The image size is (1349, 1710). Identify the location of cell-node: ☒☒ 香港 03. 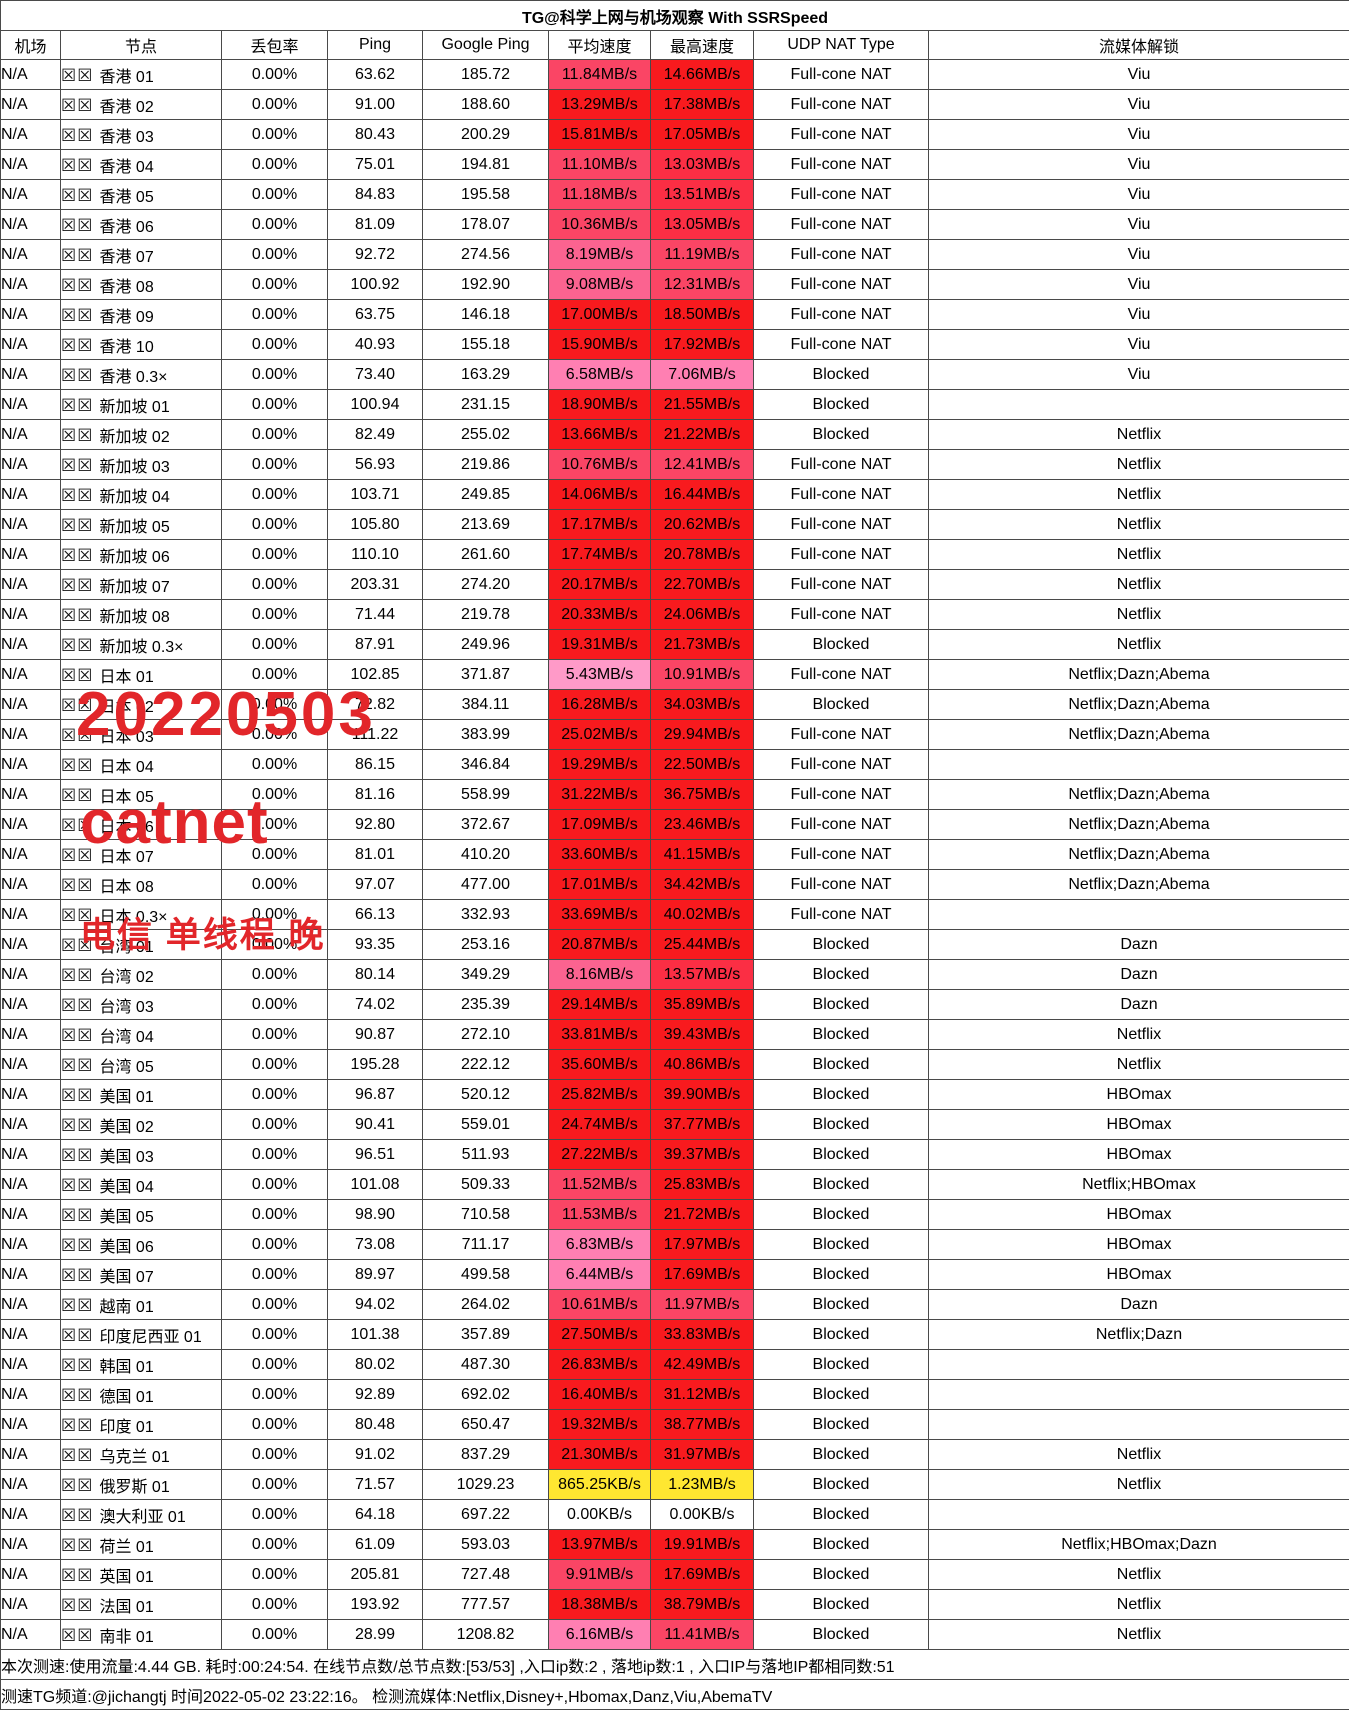
(141, 134).